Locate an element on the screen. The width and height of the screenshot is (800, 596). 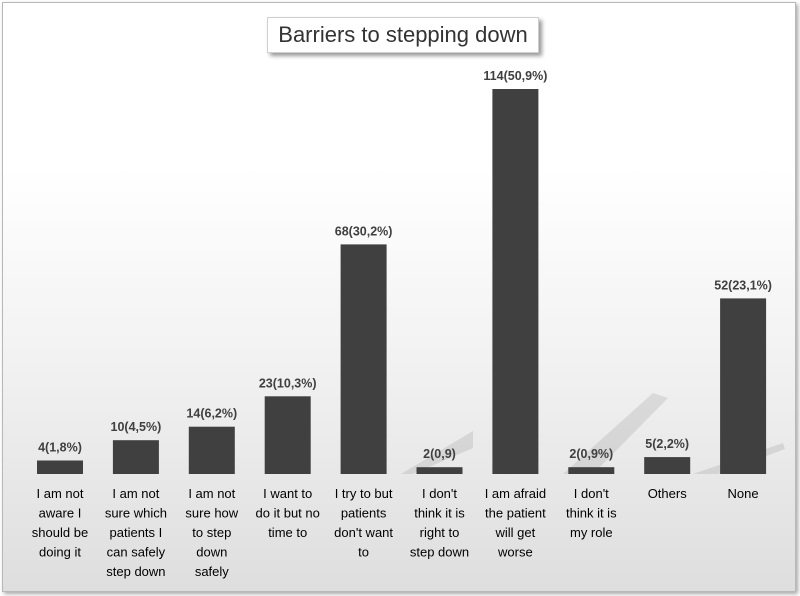
data-label-3: 23(10,3%) is located at coordinates (288, 383).